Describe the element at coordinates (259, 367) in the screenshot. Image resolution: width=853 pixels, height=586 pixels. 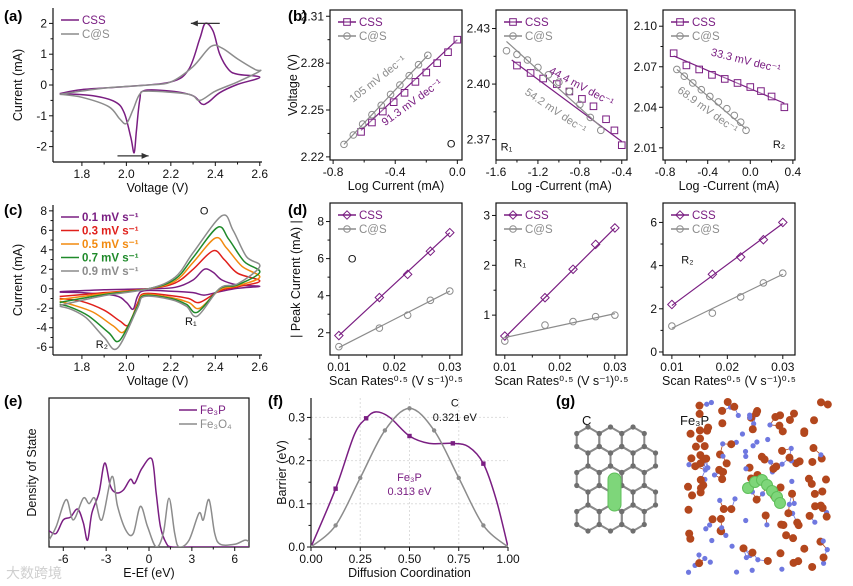
I see `x-tick-label: 2.6` at that location.